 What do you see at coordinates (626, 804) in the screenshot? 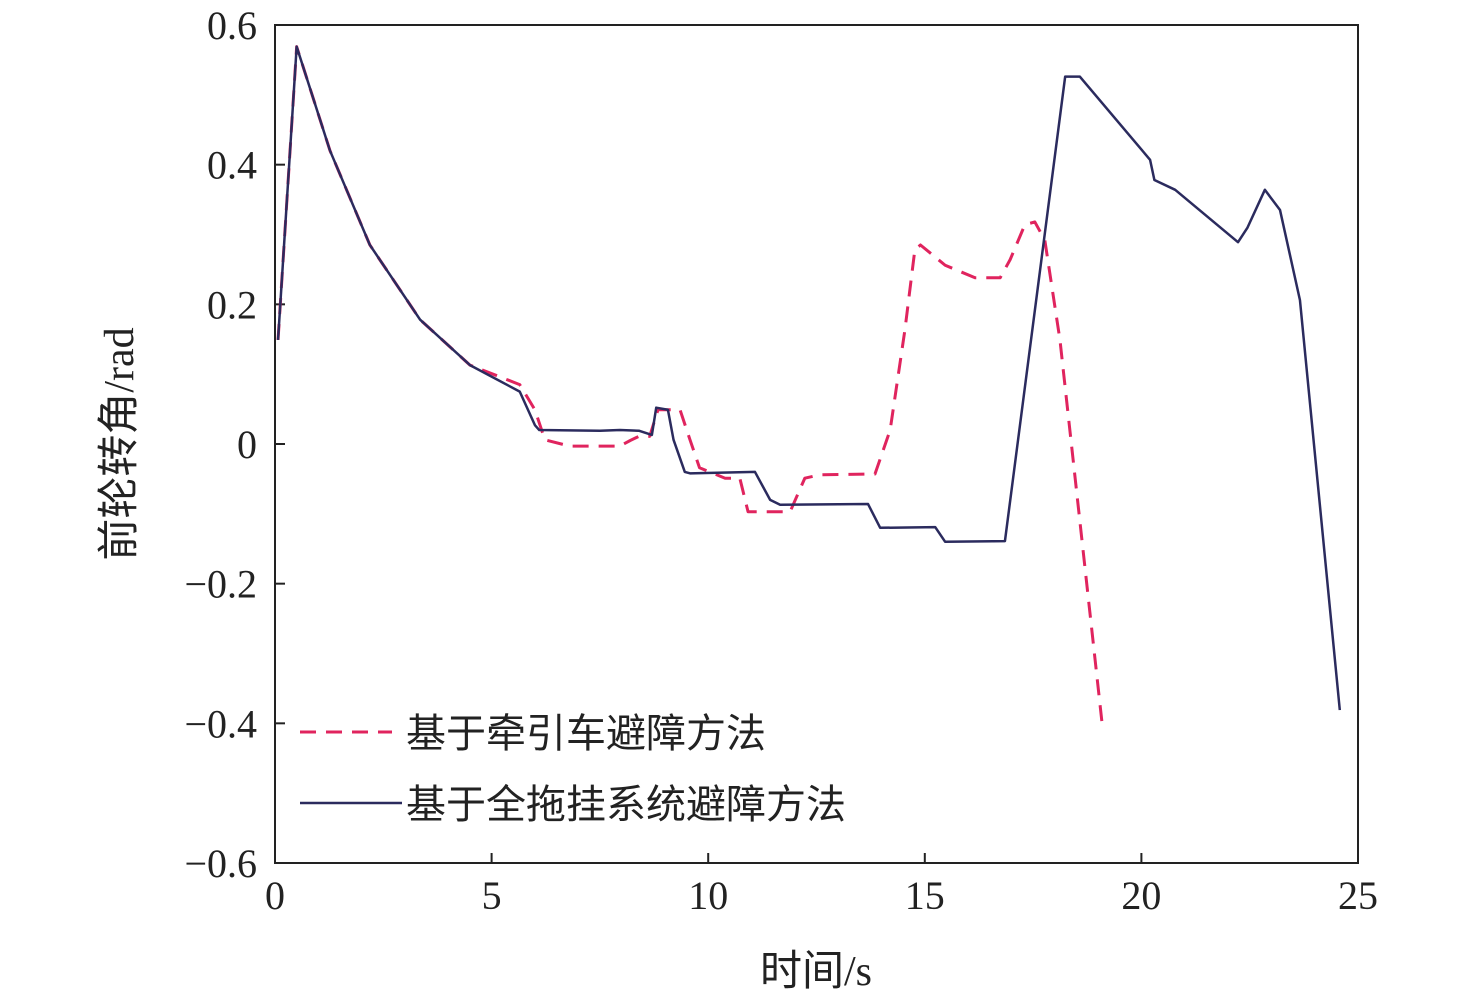
I see `legend-label-full-trailer: 基于全拖挂系统避障方法` at bounding box center [626, 804].